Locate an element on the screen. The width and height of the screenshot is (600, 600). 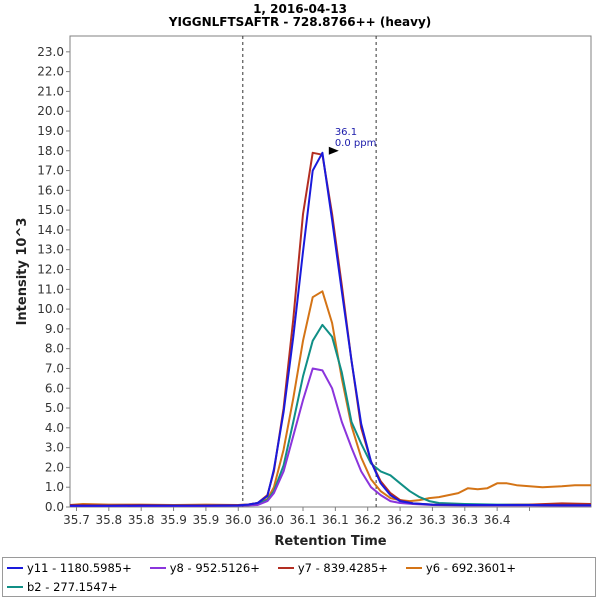
y-tick-label: 21.0 is located at coordinates (50, 91).